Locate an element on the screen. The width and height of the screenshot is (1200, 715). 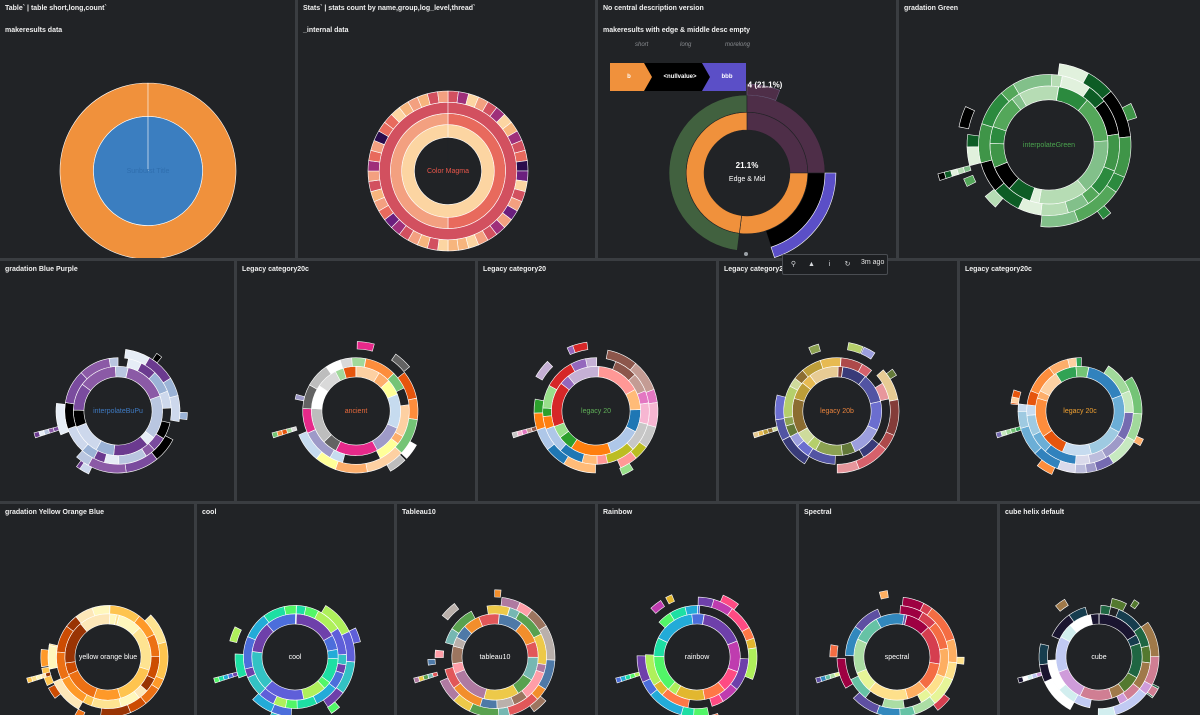
breadcrumb-item-long: <nullvalue> is located at coordinates (677, 77).